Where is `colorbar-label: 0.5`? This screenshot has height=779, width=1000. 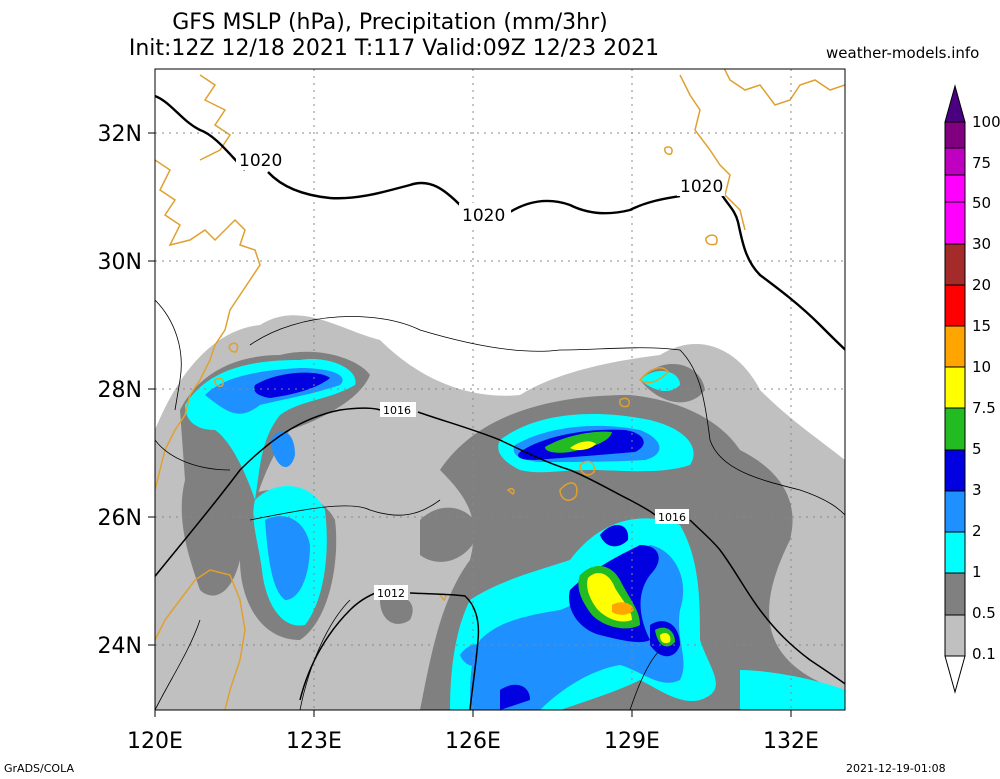 colorbar-label: 0.5 is located at coordinates (984, 613).